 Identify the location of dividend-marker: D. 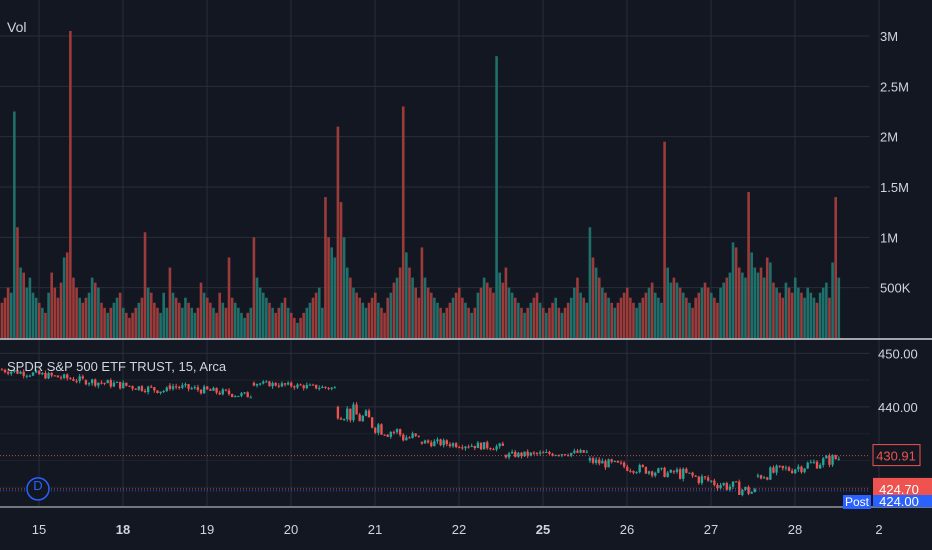
(38, 489).